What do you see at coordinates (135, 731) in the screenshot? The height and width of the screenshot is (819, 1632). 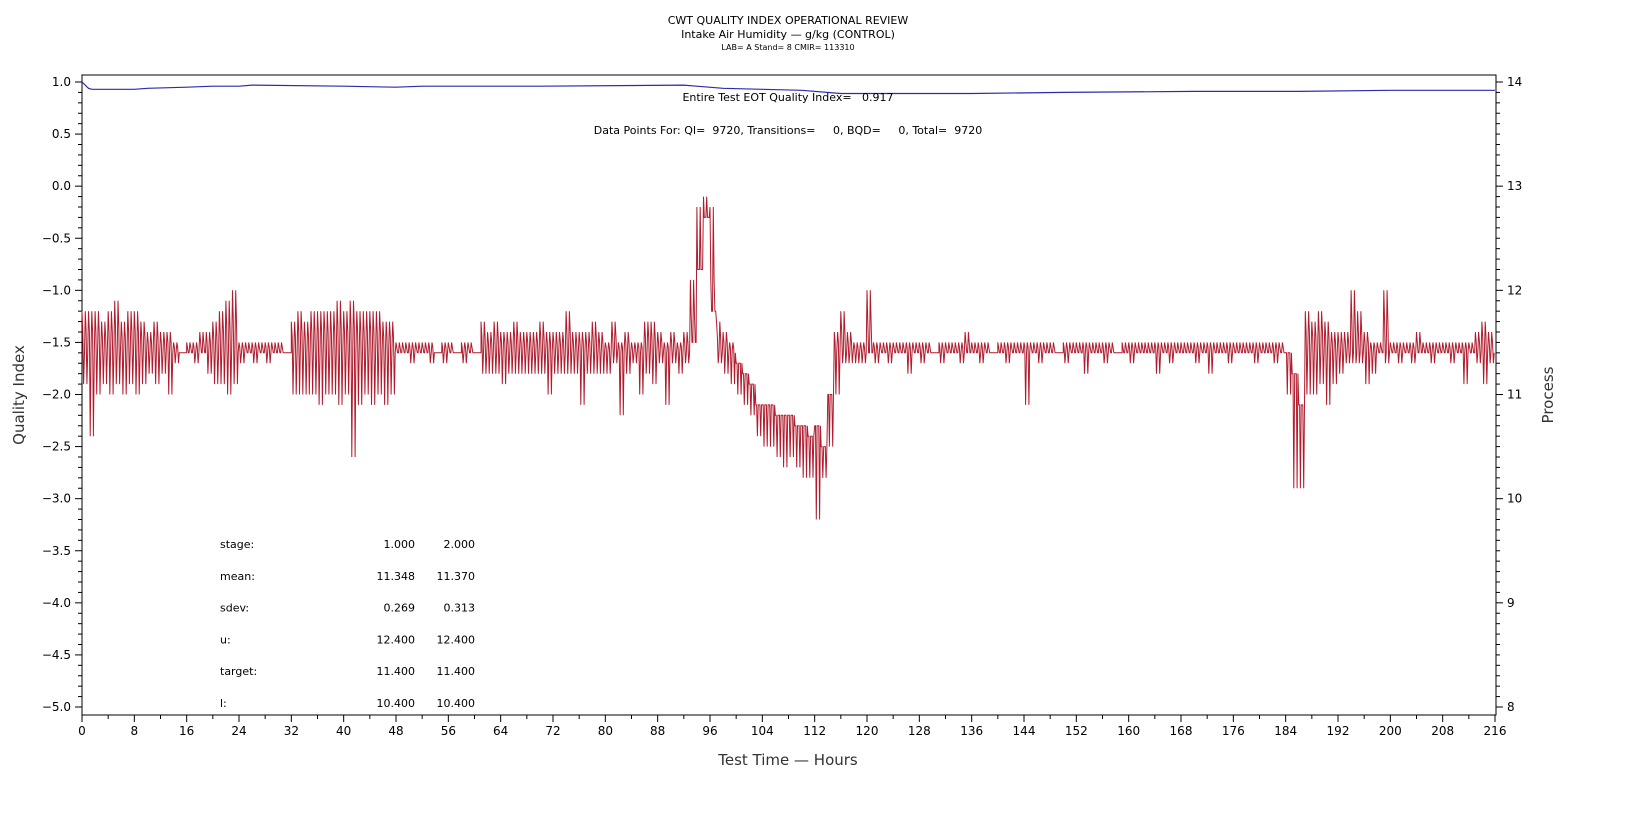 I see `x-tick-label: 8` at bounding box center [135, 731].